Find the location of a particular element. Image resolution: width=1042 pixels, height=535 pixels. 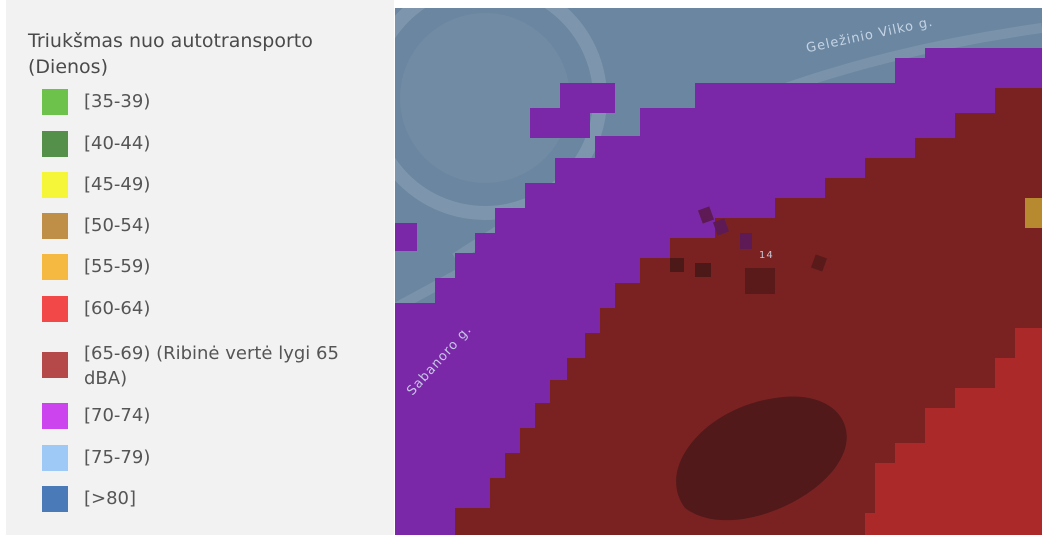

legend-item: [65-69) (Ribinė vertė lygi 65 dBA) is located at coordinates (198, 366).